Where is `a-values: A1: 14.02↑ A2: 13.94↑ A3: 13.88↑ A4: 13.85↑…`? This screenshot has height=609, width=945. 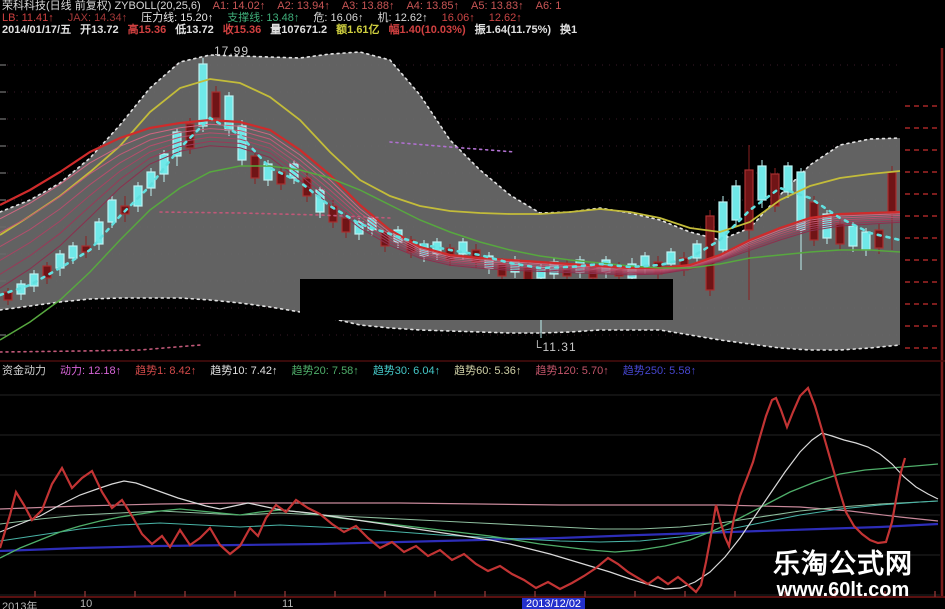
a-values: A1: 14.02↑ A2: 13.94↑ A3: 13.88↑ A4: 13.85↑… is located at coordinates (387, 6).